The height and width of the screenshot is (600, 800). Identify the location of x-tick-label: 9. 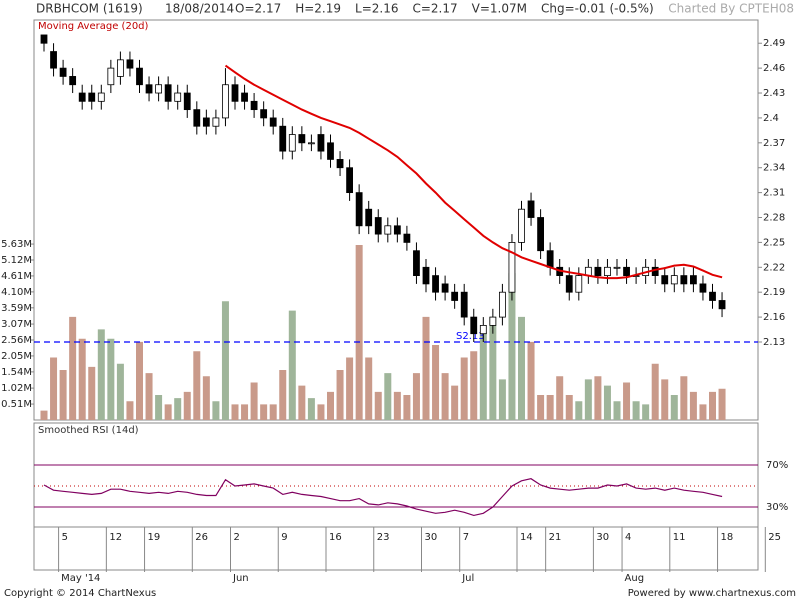
(284, 537).